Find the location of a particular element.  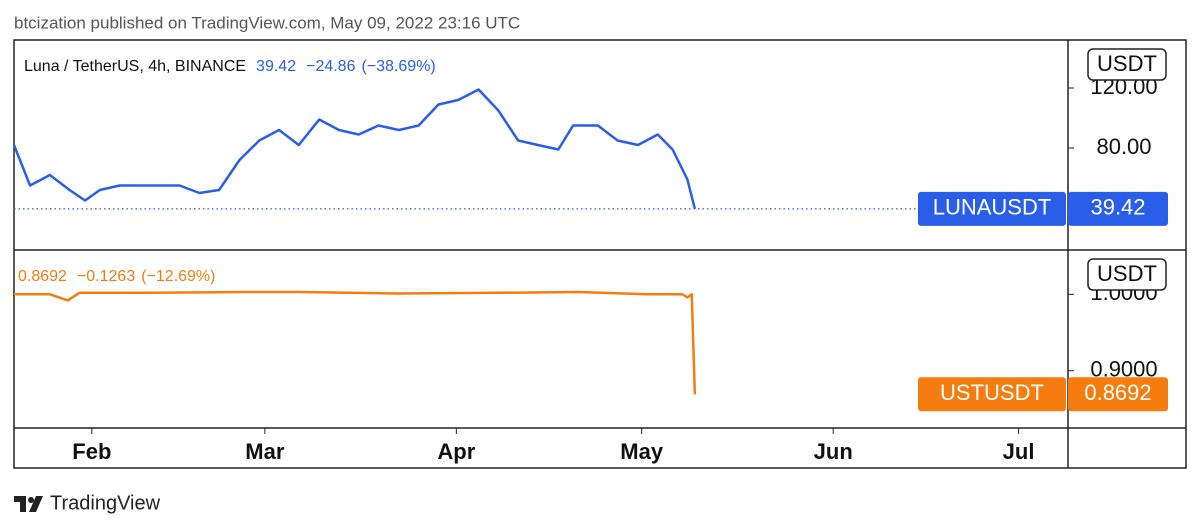

price-badge-label: 39.42 is located at coordinates (1117, 207).